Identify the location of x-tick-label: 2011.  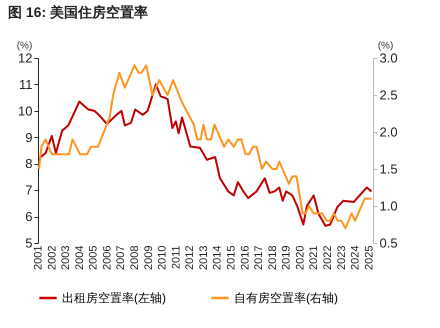
(176, 258).